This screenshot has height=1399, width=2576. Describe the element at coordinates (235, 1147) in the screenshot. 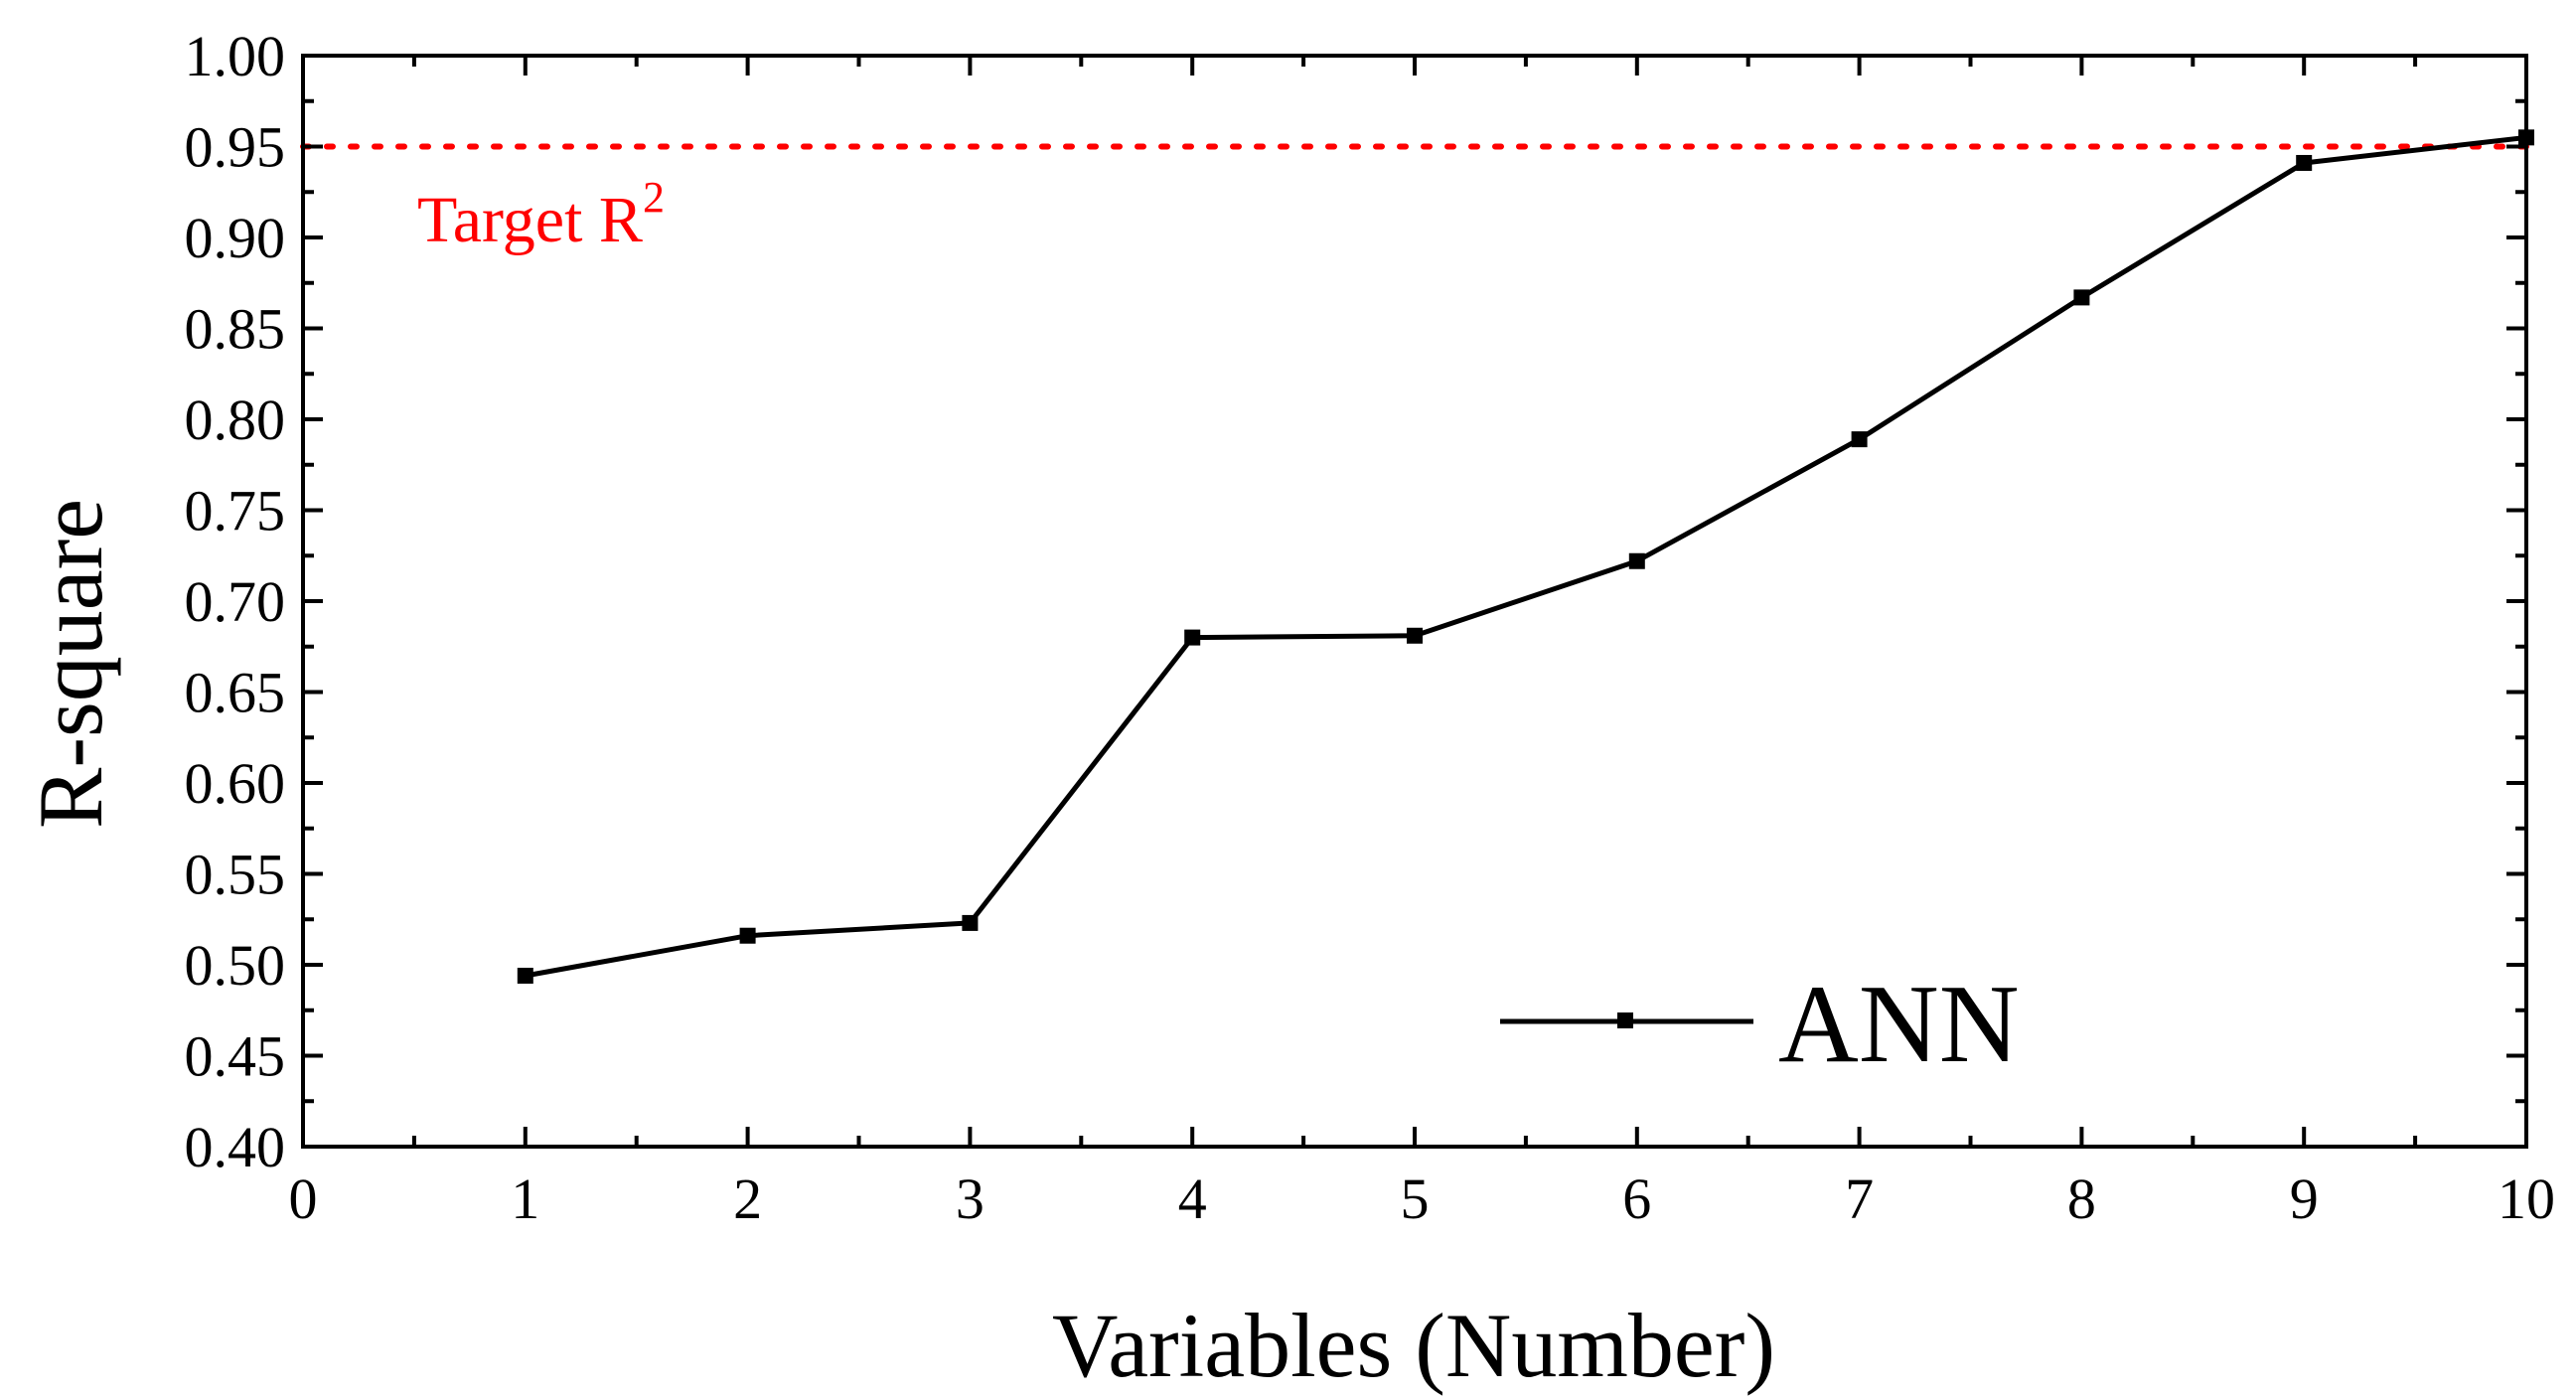

I see `y-tick-label: 0.40` at that location.